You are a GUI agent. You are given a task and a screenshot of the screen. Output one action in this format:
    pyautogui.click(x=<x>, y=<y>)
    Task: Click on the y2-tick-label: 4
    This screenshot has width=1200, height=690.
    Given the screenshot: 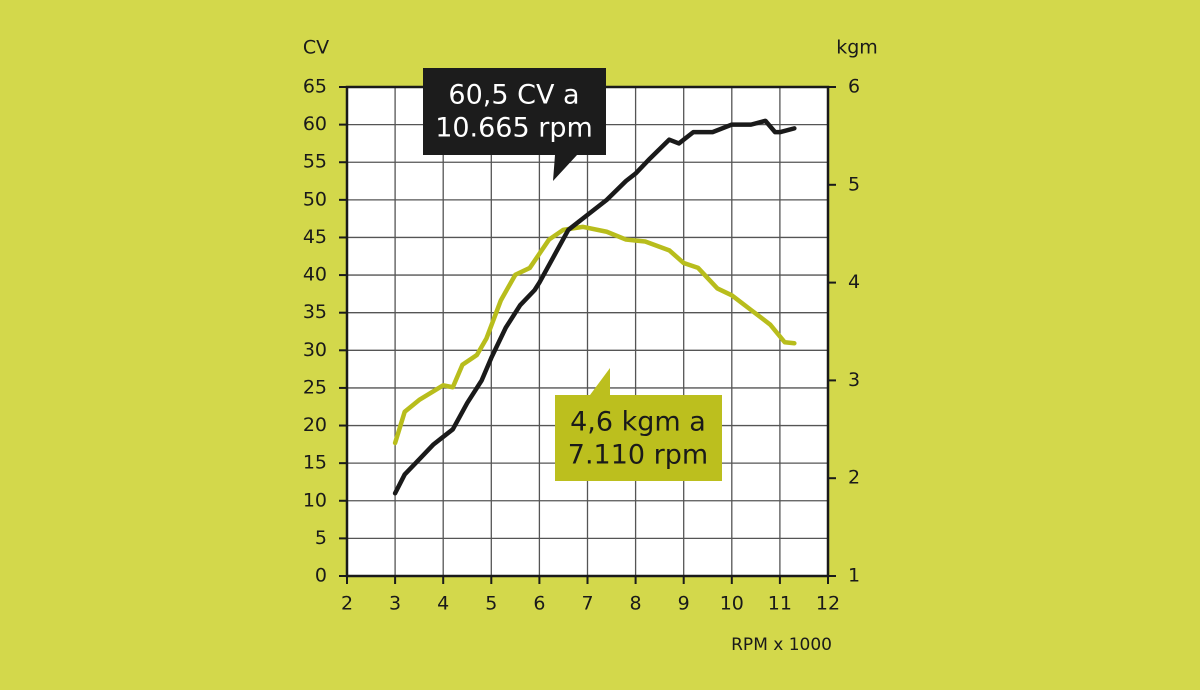 What is the action you would take?
    pyautogui.click(x=854, y=282)
    